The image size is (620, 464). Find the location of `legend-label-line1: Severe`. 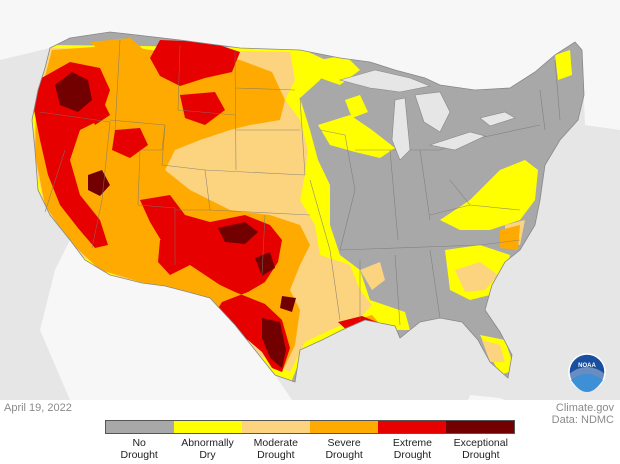

legend-label-line1: Severe is located at coordinates (344, 443).